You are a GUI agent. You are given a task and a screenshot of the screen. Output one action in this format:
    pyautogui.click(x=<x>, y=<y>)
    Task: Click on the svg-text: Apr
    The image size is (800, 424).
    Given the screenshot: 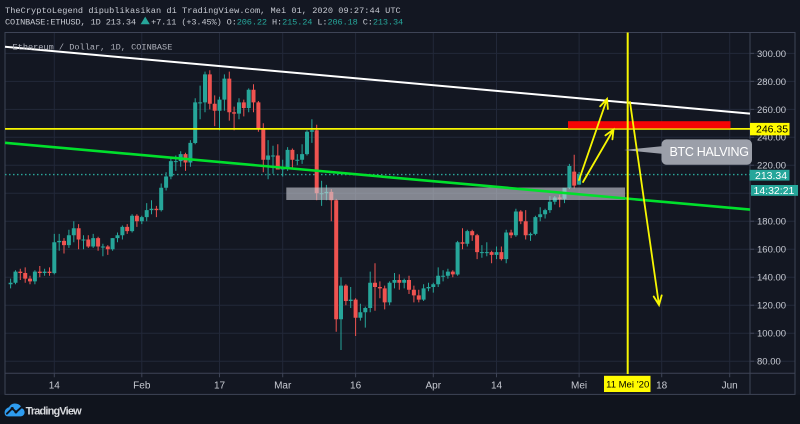 What is the action you would take?
    pyautogui.click(x=434, y=386)
    